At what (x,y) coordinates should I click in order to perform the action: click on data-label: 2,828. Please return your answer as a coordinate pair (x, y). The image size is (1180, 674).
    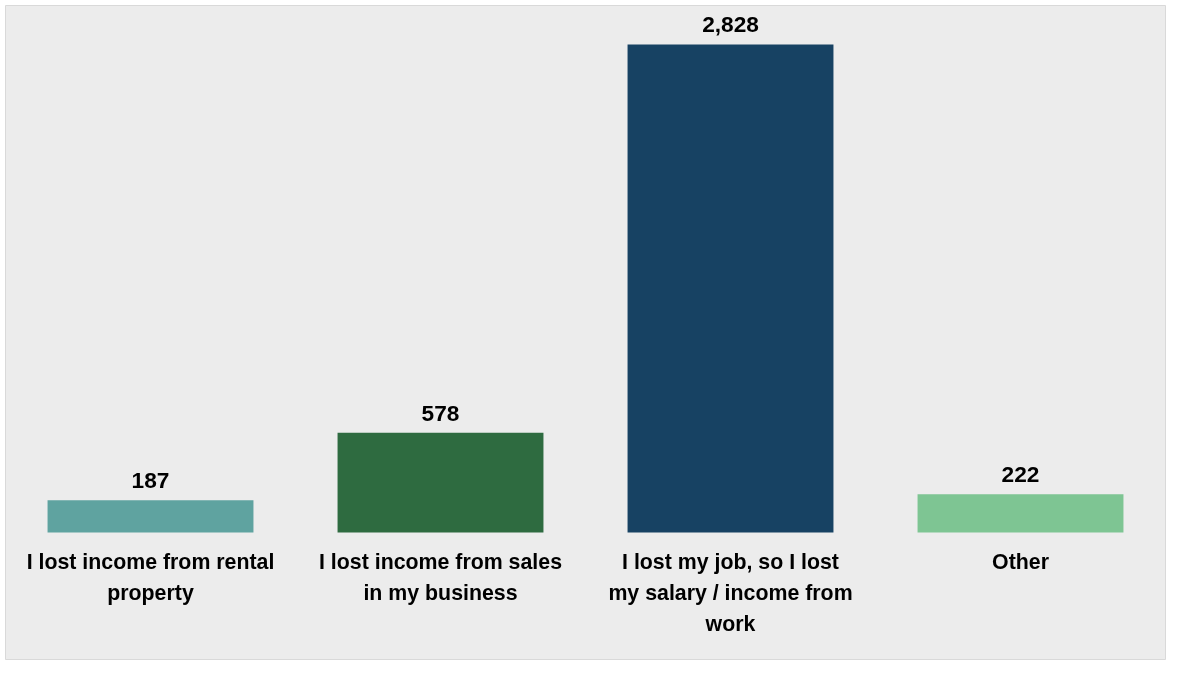
    Looking at the image, I should click on (730, 24).